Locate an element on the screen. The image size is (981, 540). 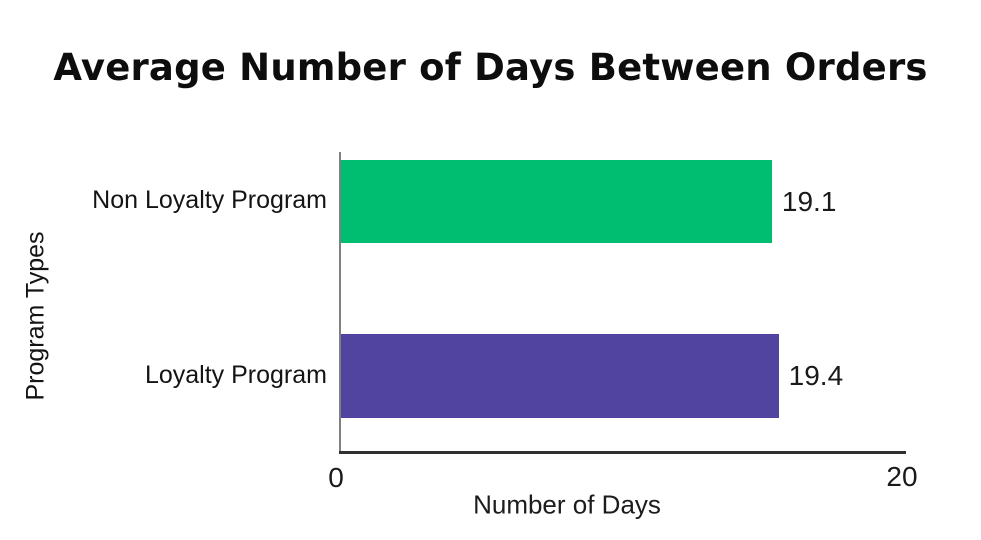
value-label-non-loyalty-program: 19.1 is located at coordinates (809, 201).